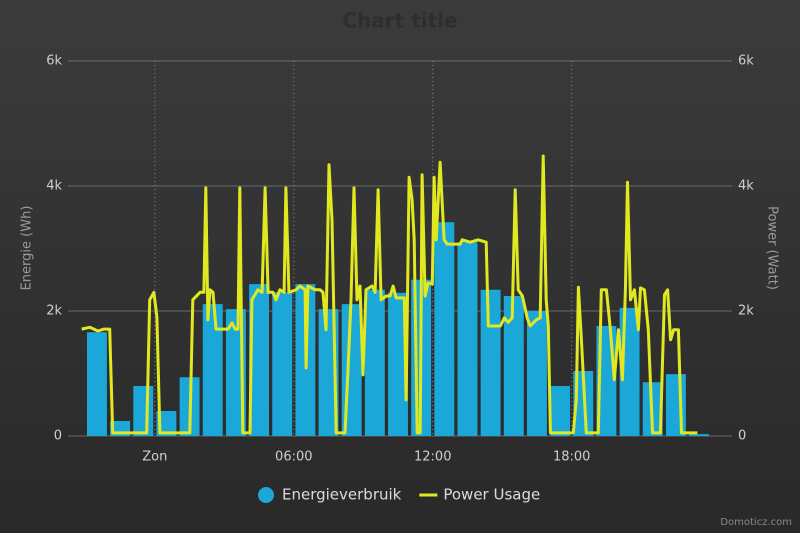 The image size is (800, 533). Describe the element at coordinates (746, 61) in the screenshot. I see `y2-tick-label: 6k` at that location.